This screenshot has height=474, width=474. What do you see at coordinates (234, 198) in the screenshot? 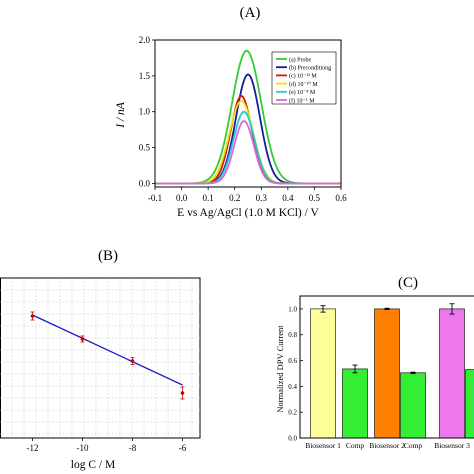
I see `panel-a-x-tick-label: 0.2` at bounding box center [234, 198].